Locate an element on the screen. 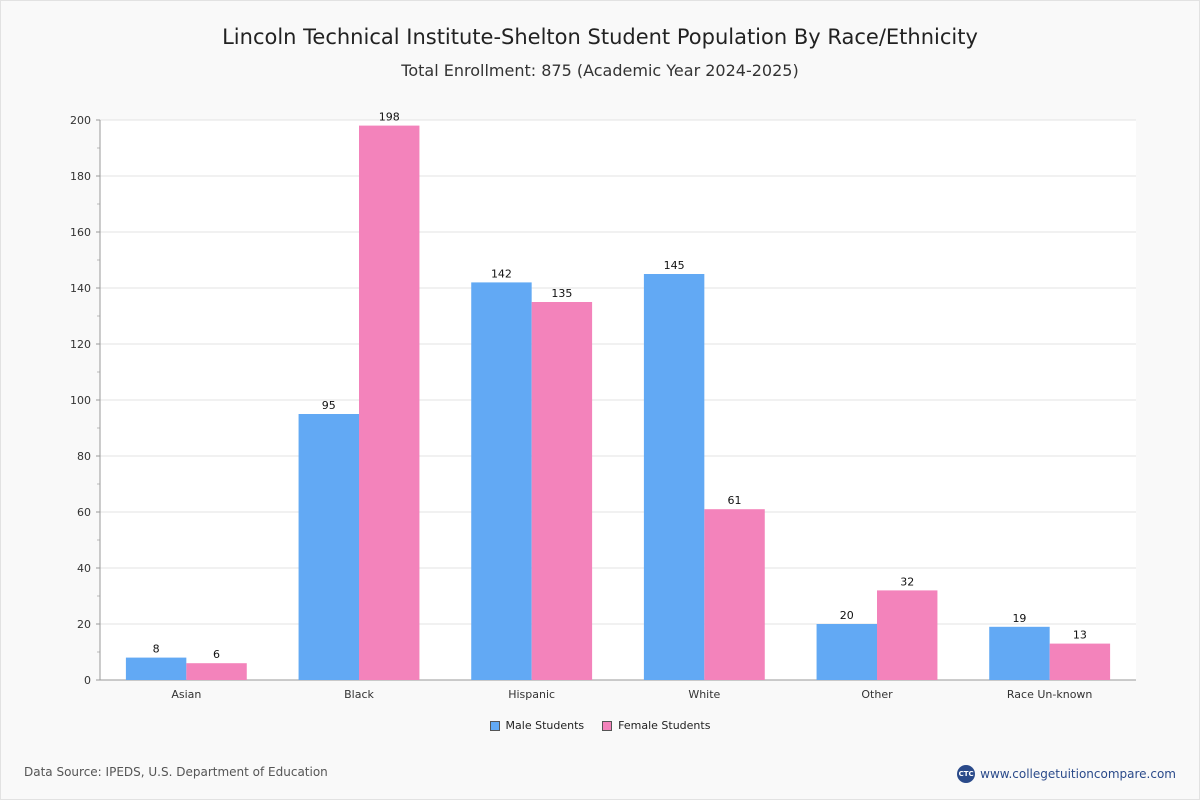  x-tick-label: White is located at coordinates (704, 694).